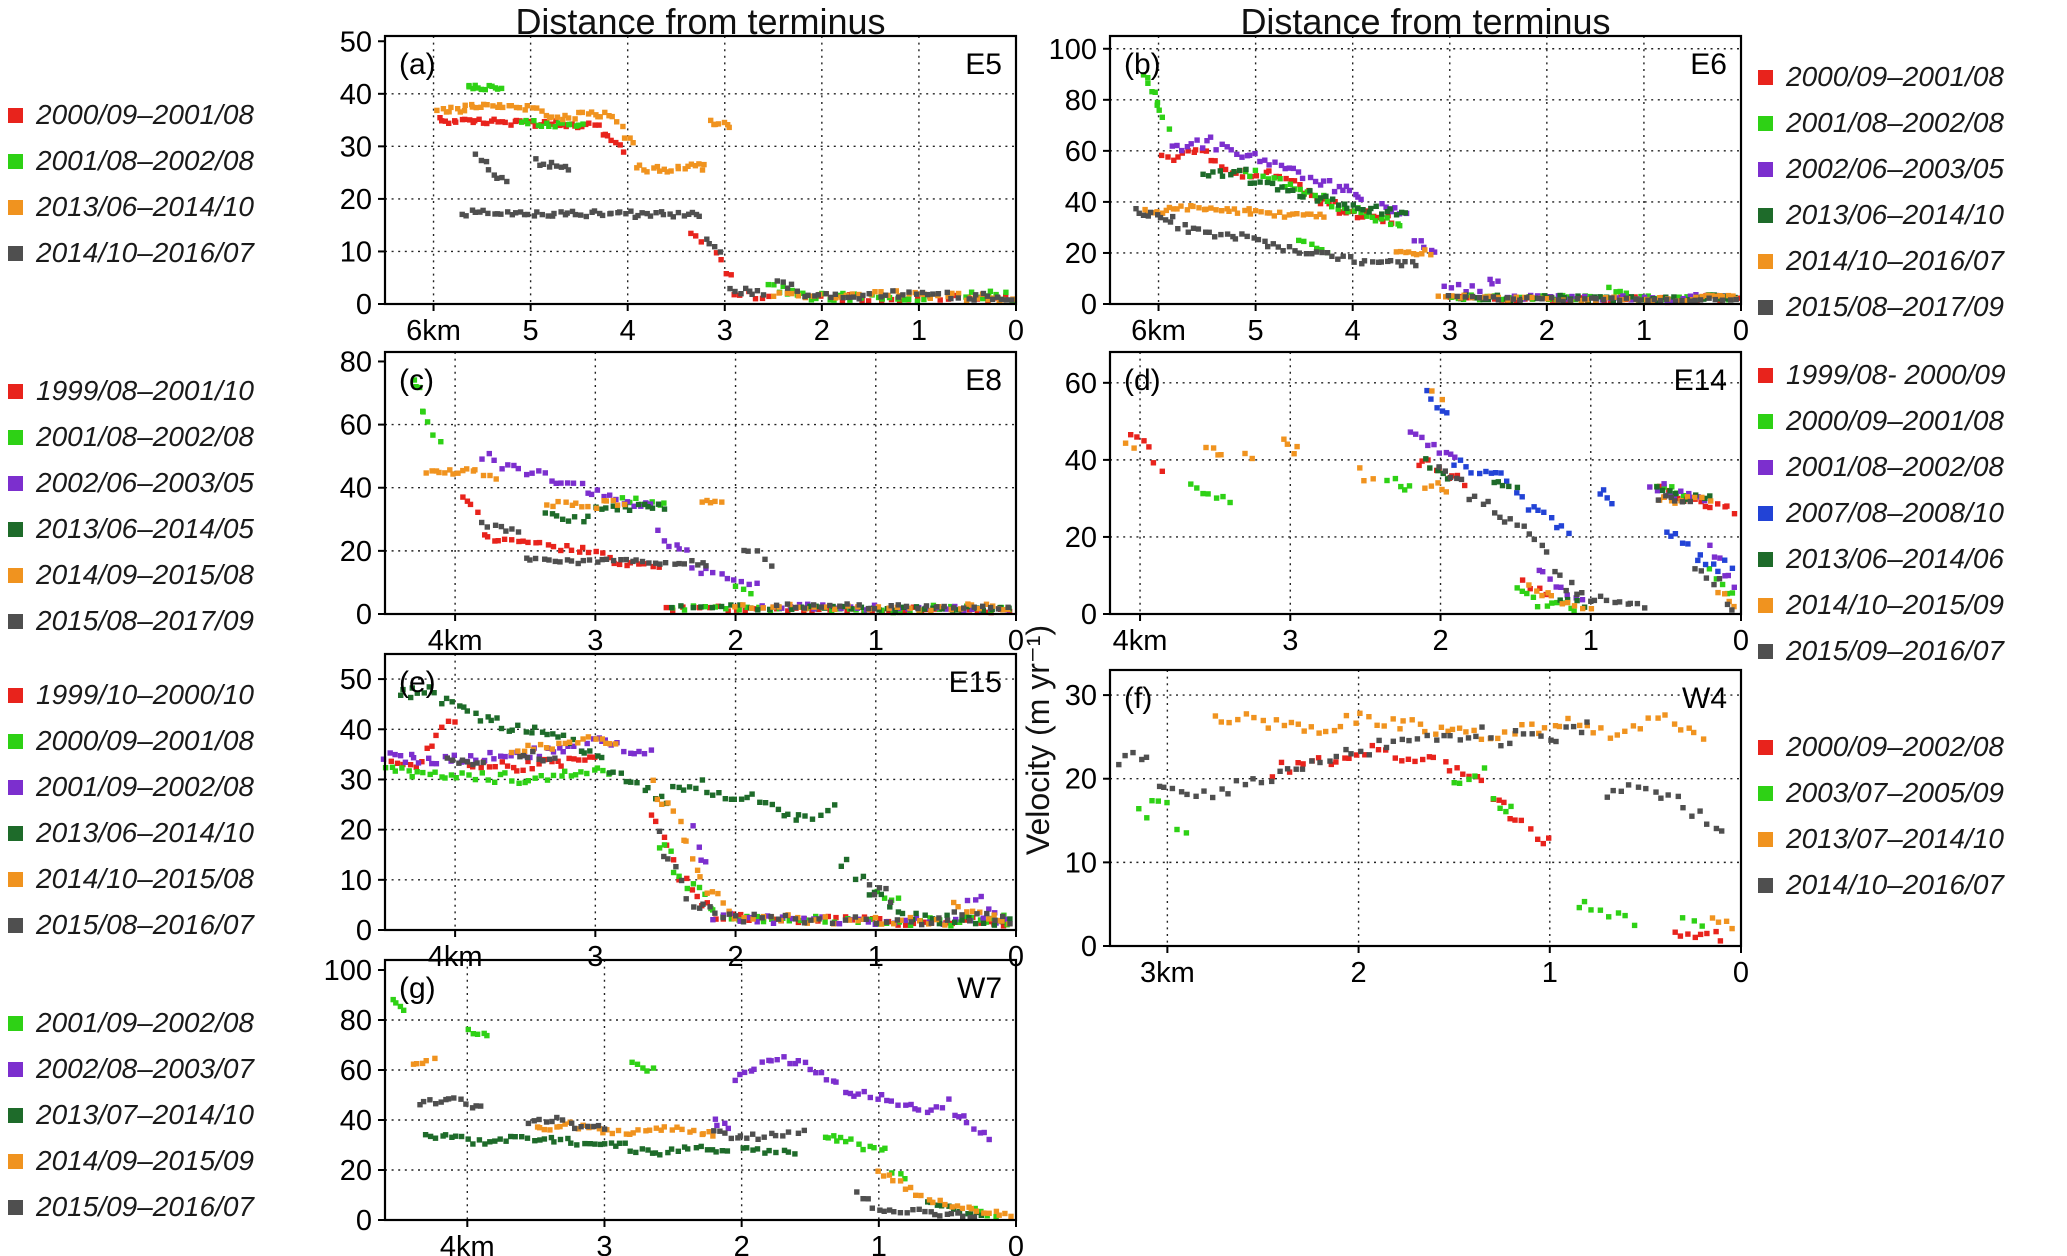  I want to click on legend-label: 2002/08–2003/07, so click(145, 1068).